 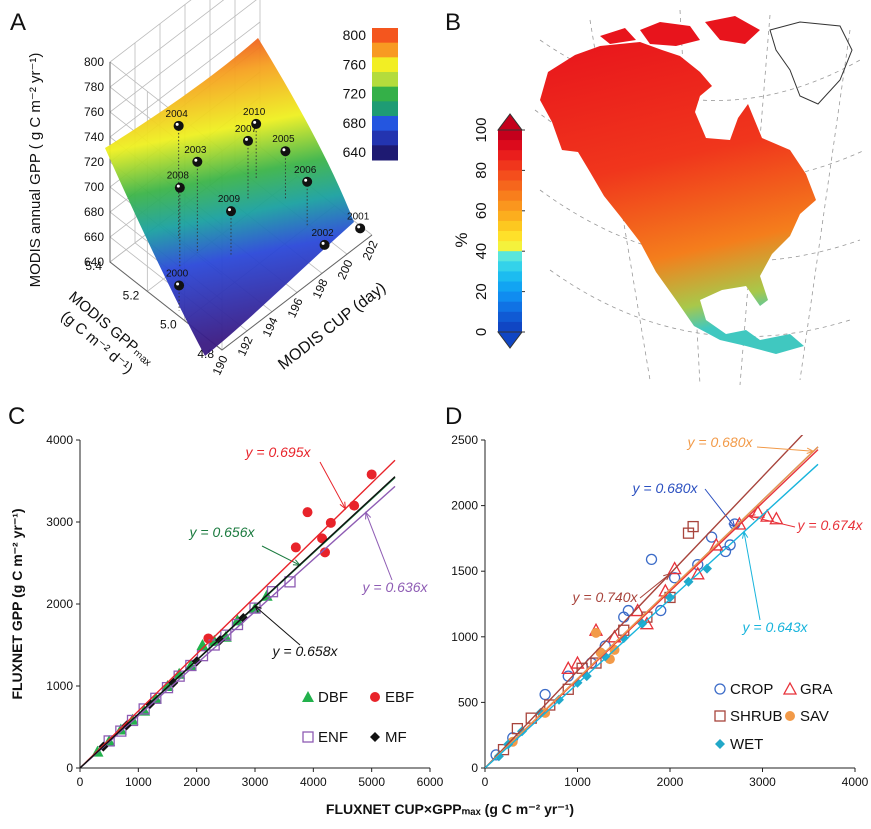 I want to click on y-tick-label: 2000, so click(x=464, y=506).